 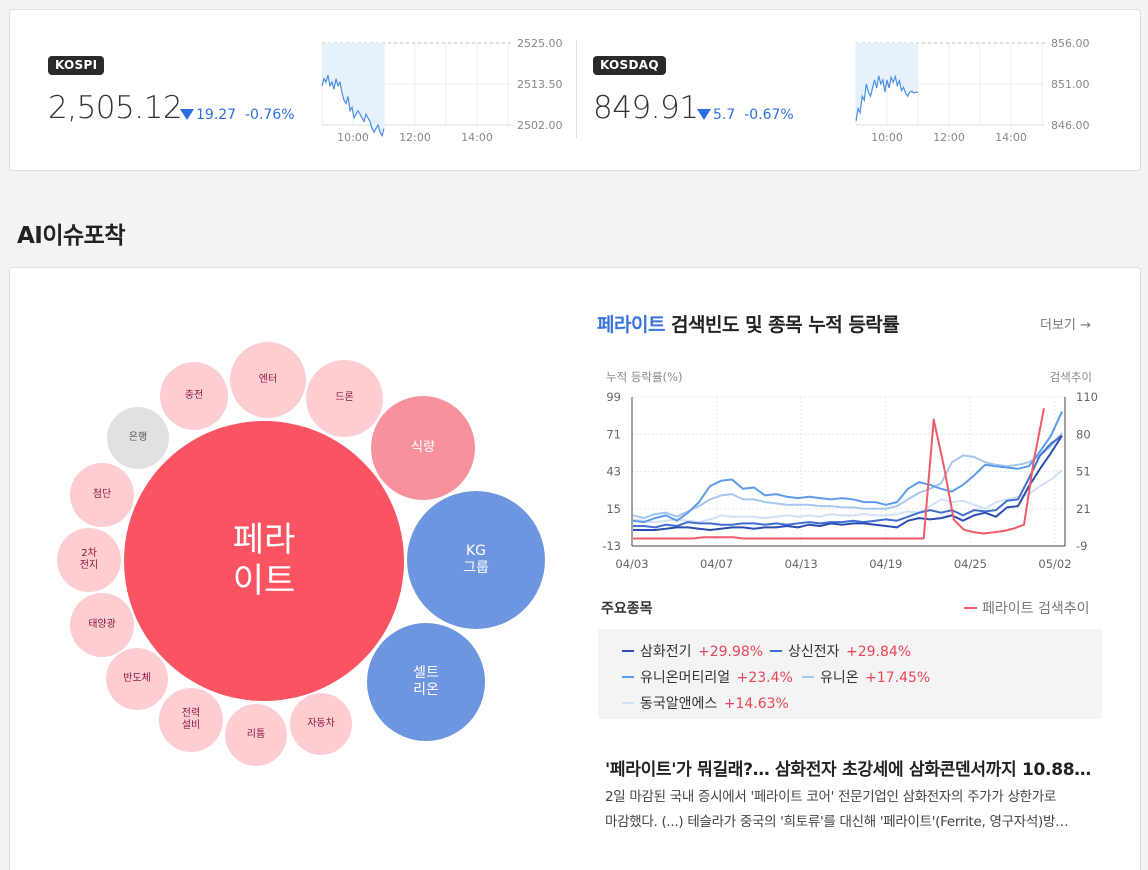 What do you see at coordinates (679, 704) in the screenshot?
I see `stock-name: 동국알앤에스` at bounding box center [679, 704].